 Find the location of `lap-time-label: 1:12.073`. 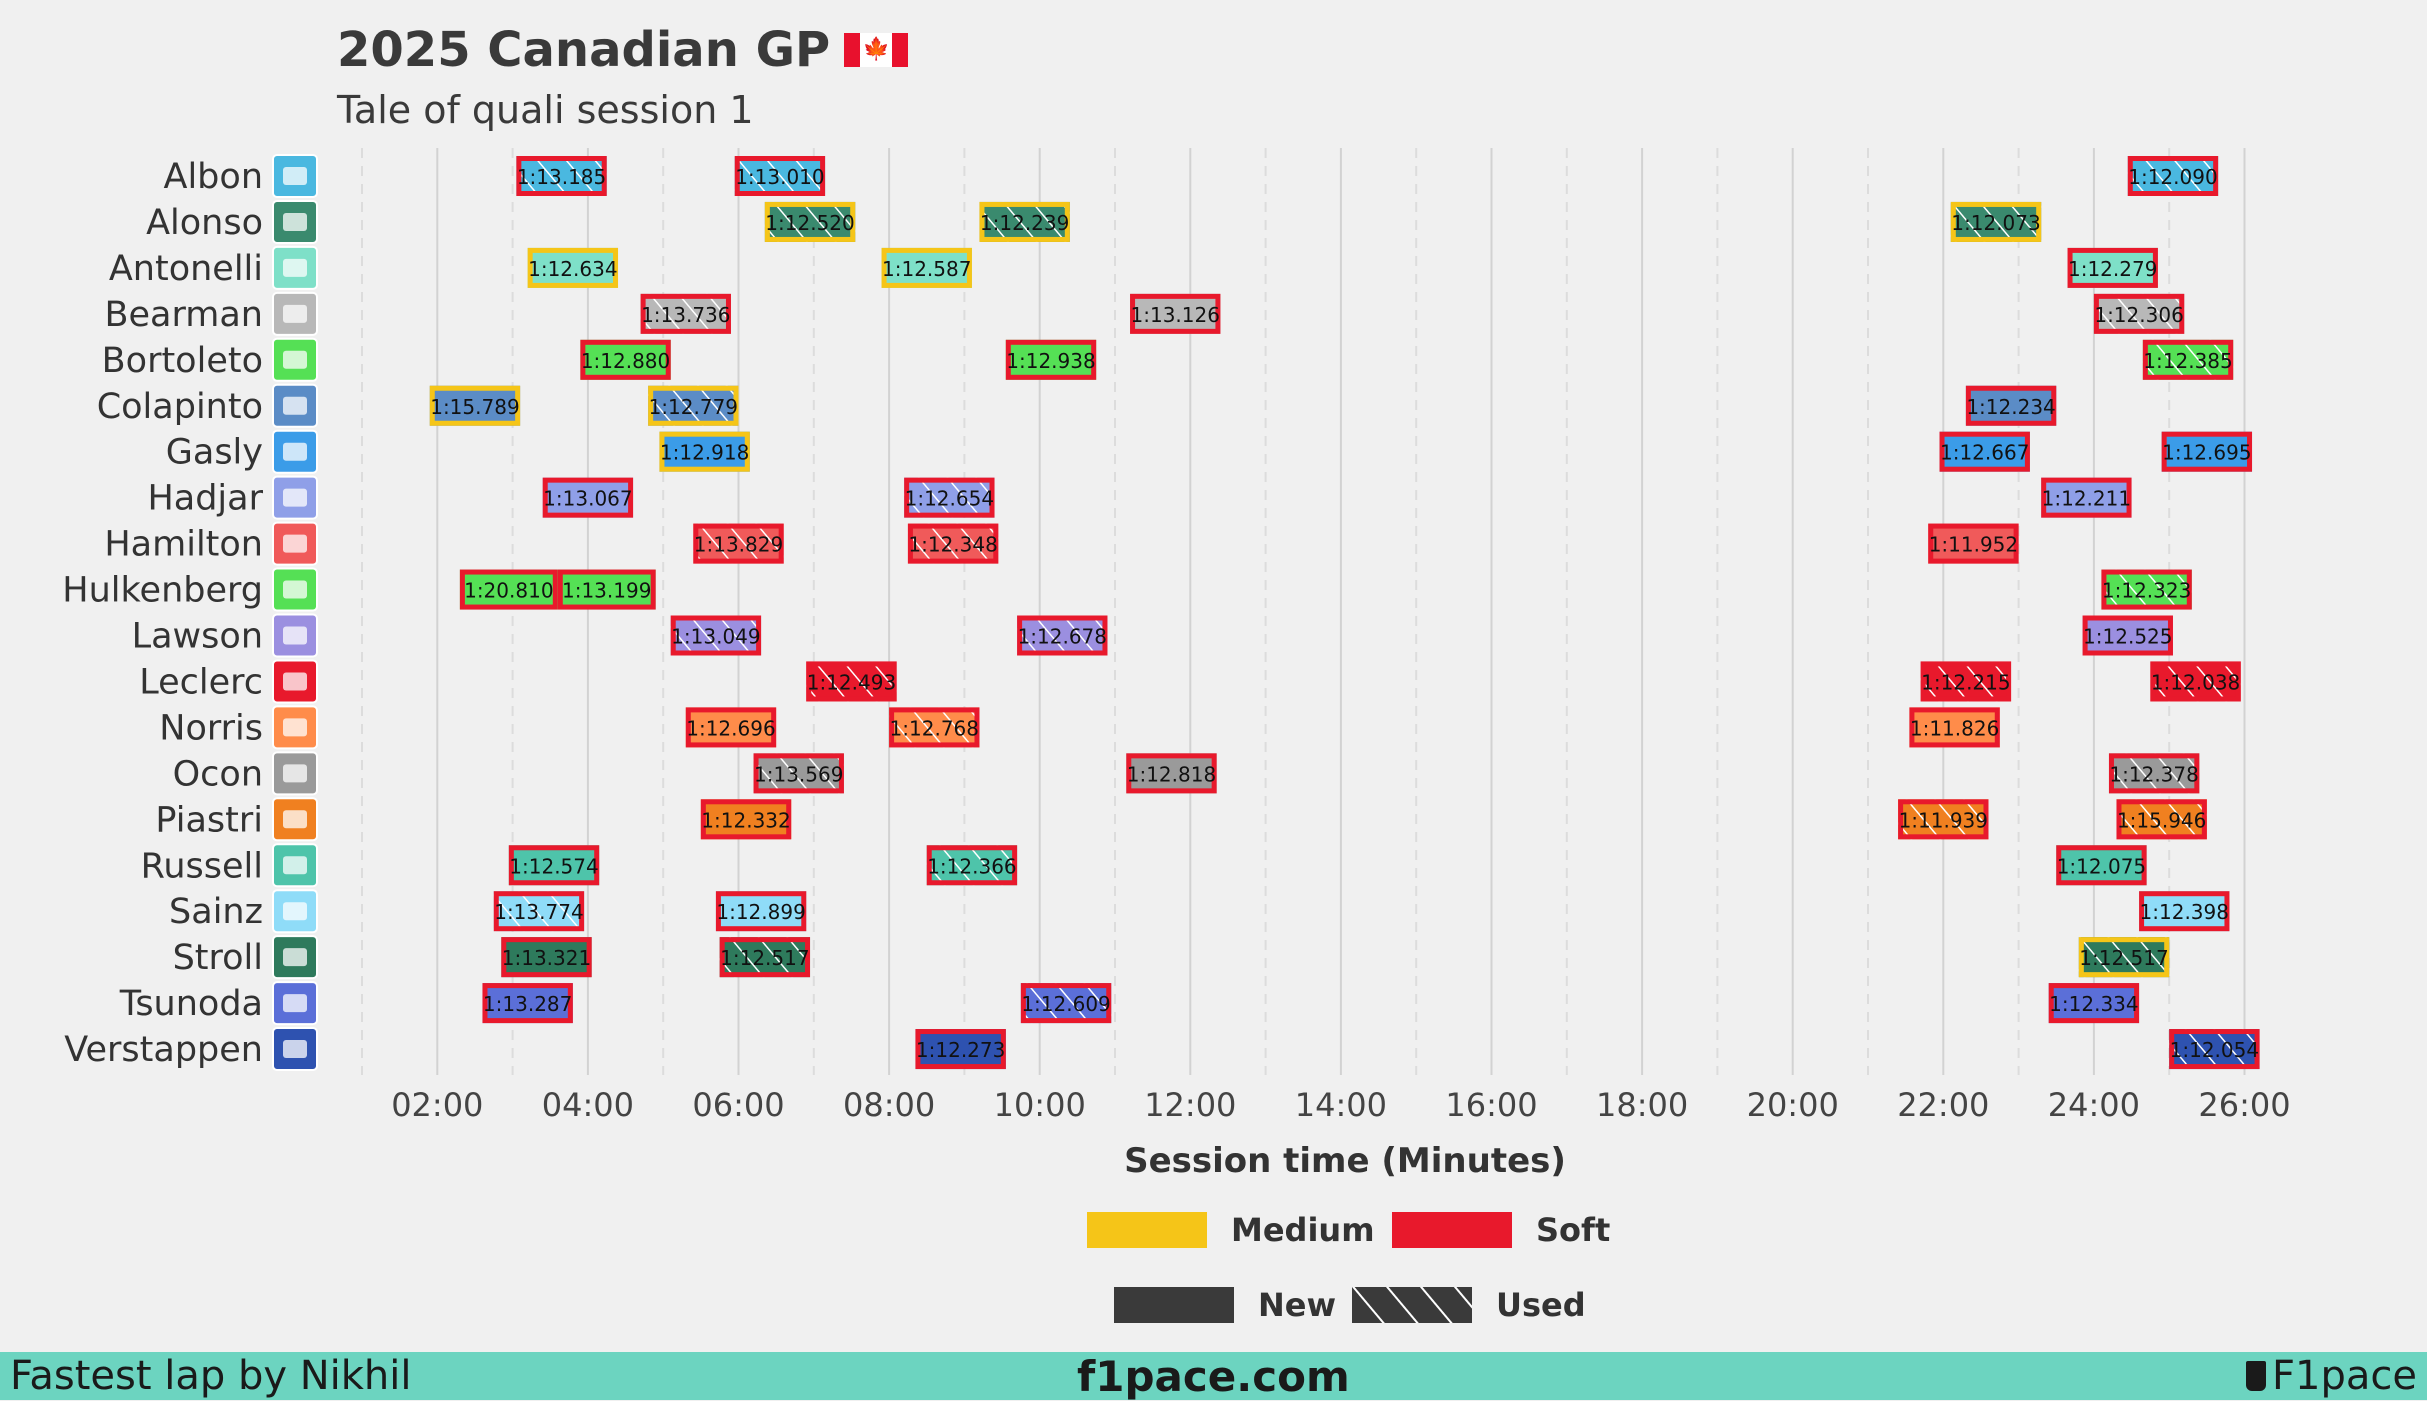

lap-time-label: 1:12.073 is located at coordinates (1995, 223).